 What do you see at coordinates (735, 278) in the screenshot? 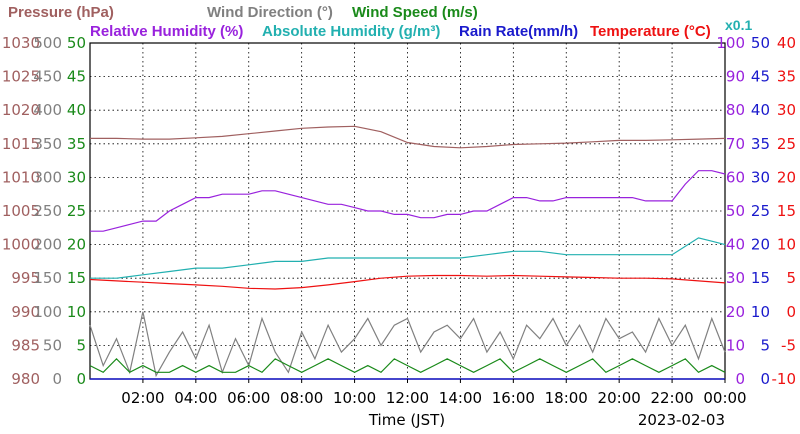
I see `humidity-tick-label: 30` at bounding box center [735, 278].